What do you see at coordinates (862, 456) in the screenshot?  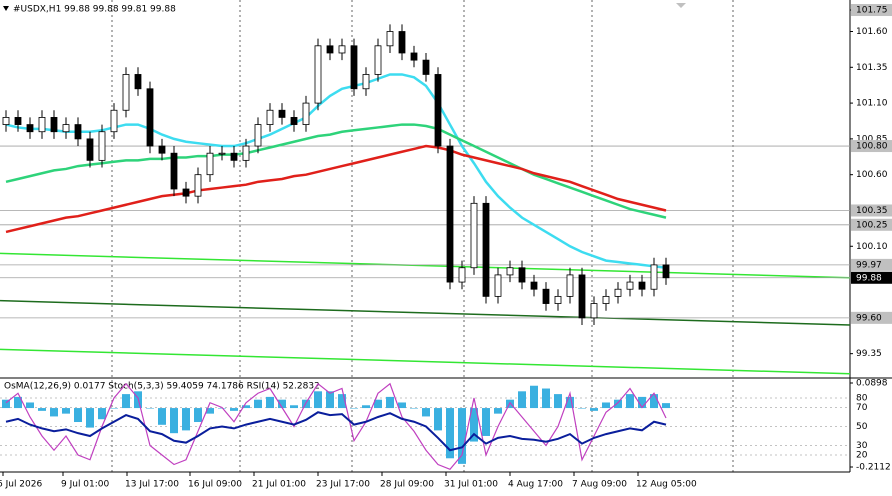 I see `indicator-tick-label: 20` at bounding box center [862, 456].